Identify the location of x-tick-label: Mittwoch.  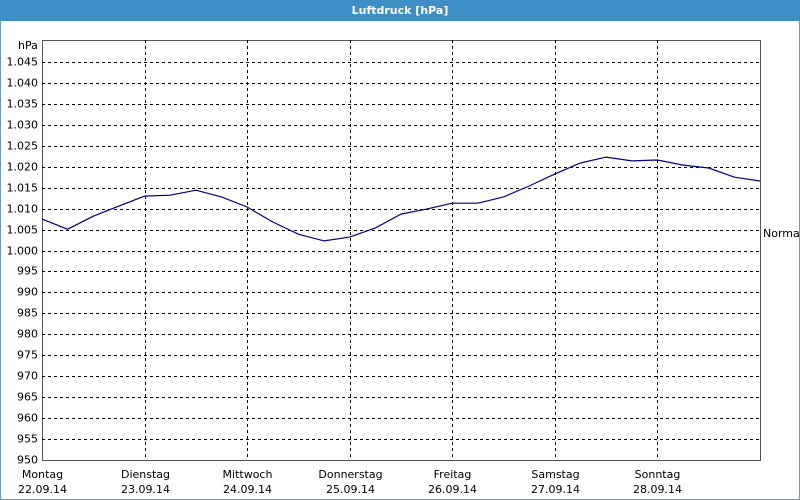
(248, 474).